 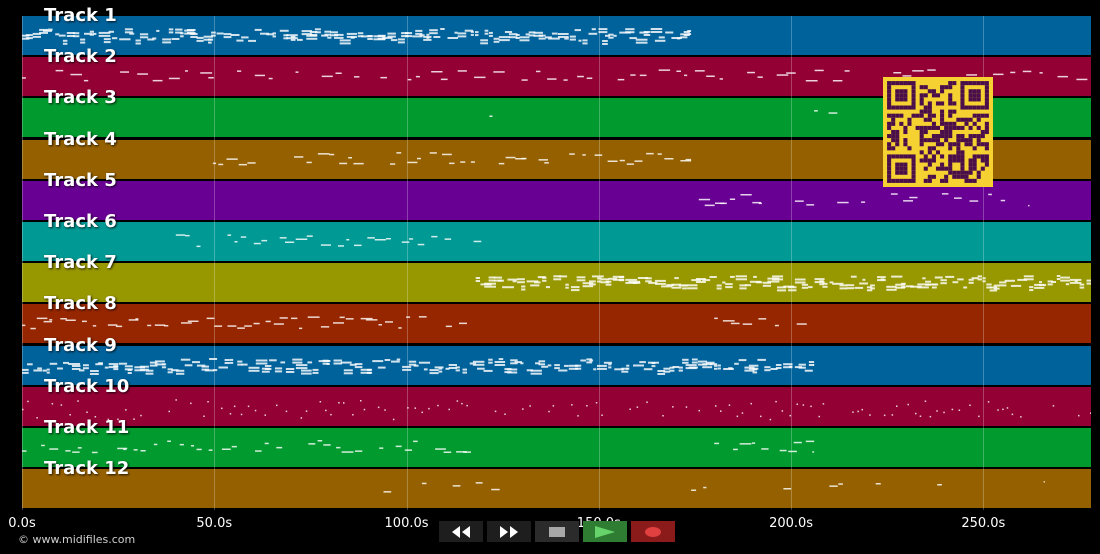 I want to click on play-button, so click(x=605, y=531).